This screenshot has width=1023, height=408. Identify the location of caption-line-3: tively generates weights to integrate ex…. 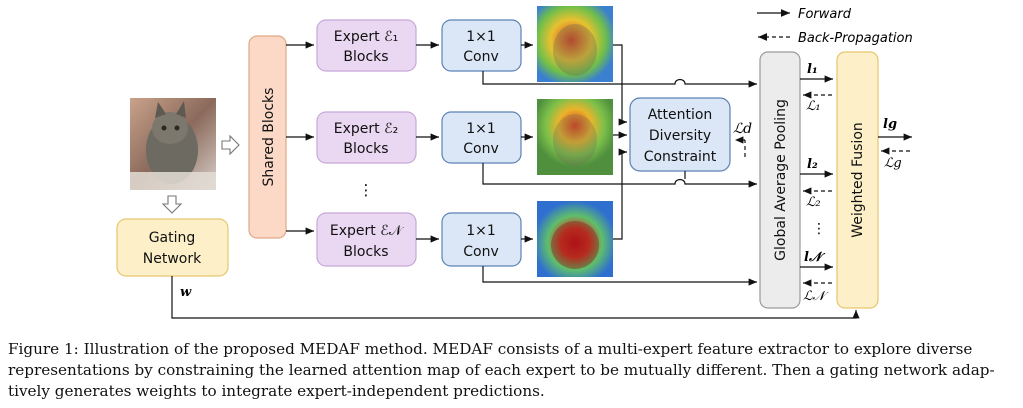
(276, 391).